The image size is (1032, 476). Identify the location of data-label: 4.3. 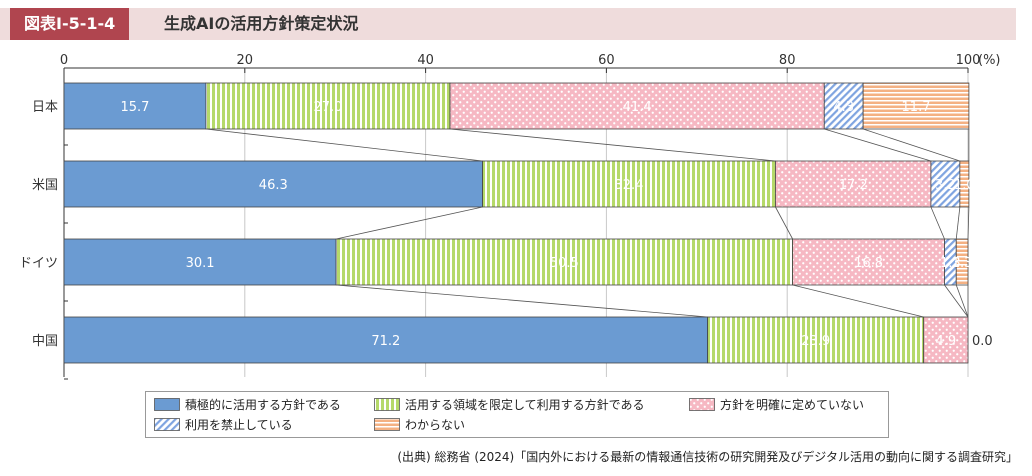
(843, 107).